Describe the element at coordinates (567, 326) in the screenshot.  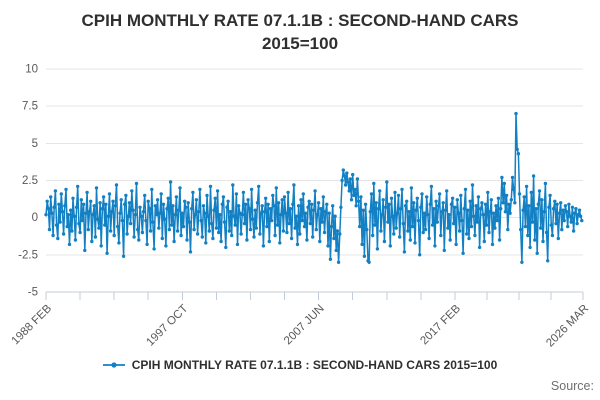
I see `x-tick-label: 2026 MAR` at that location.